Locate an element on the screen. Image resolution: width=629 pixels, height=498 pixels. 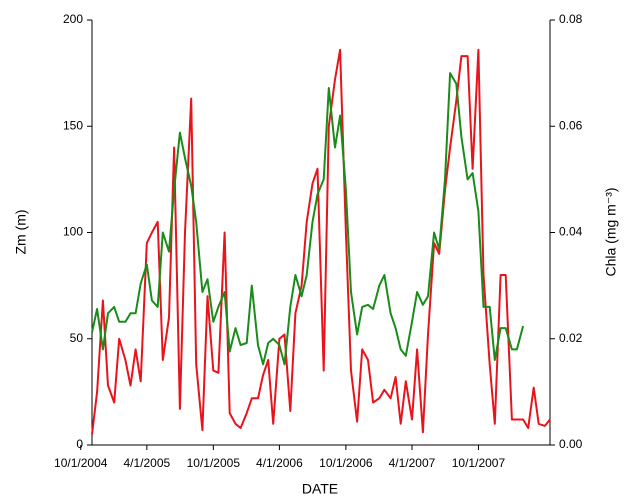
y2-tick-label: 0.06 is located at coordinates (571, 125).